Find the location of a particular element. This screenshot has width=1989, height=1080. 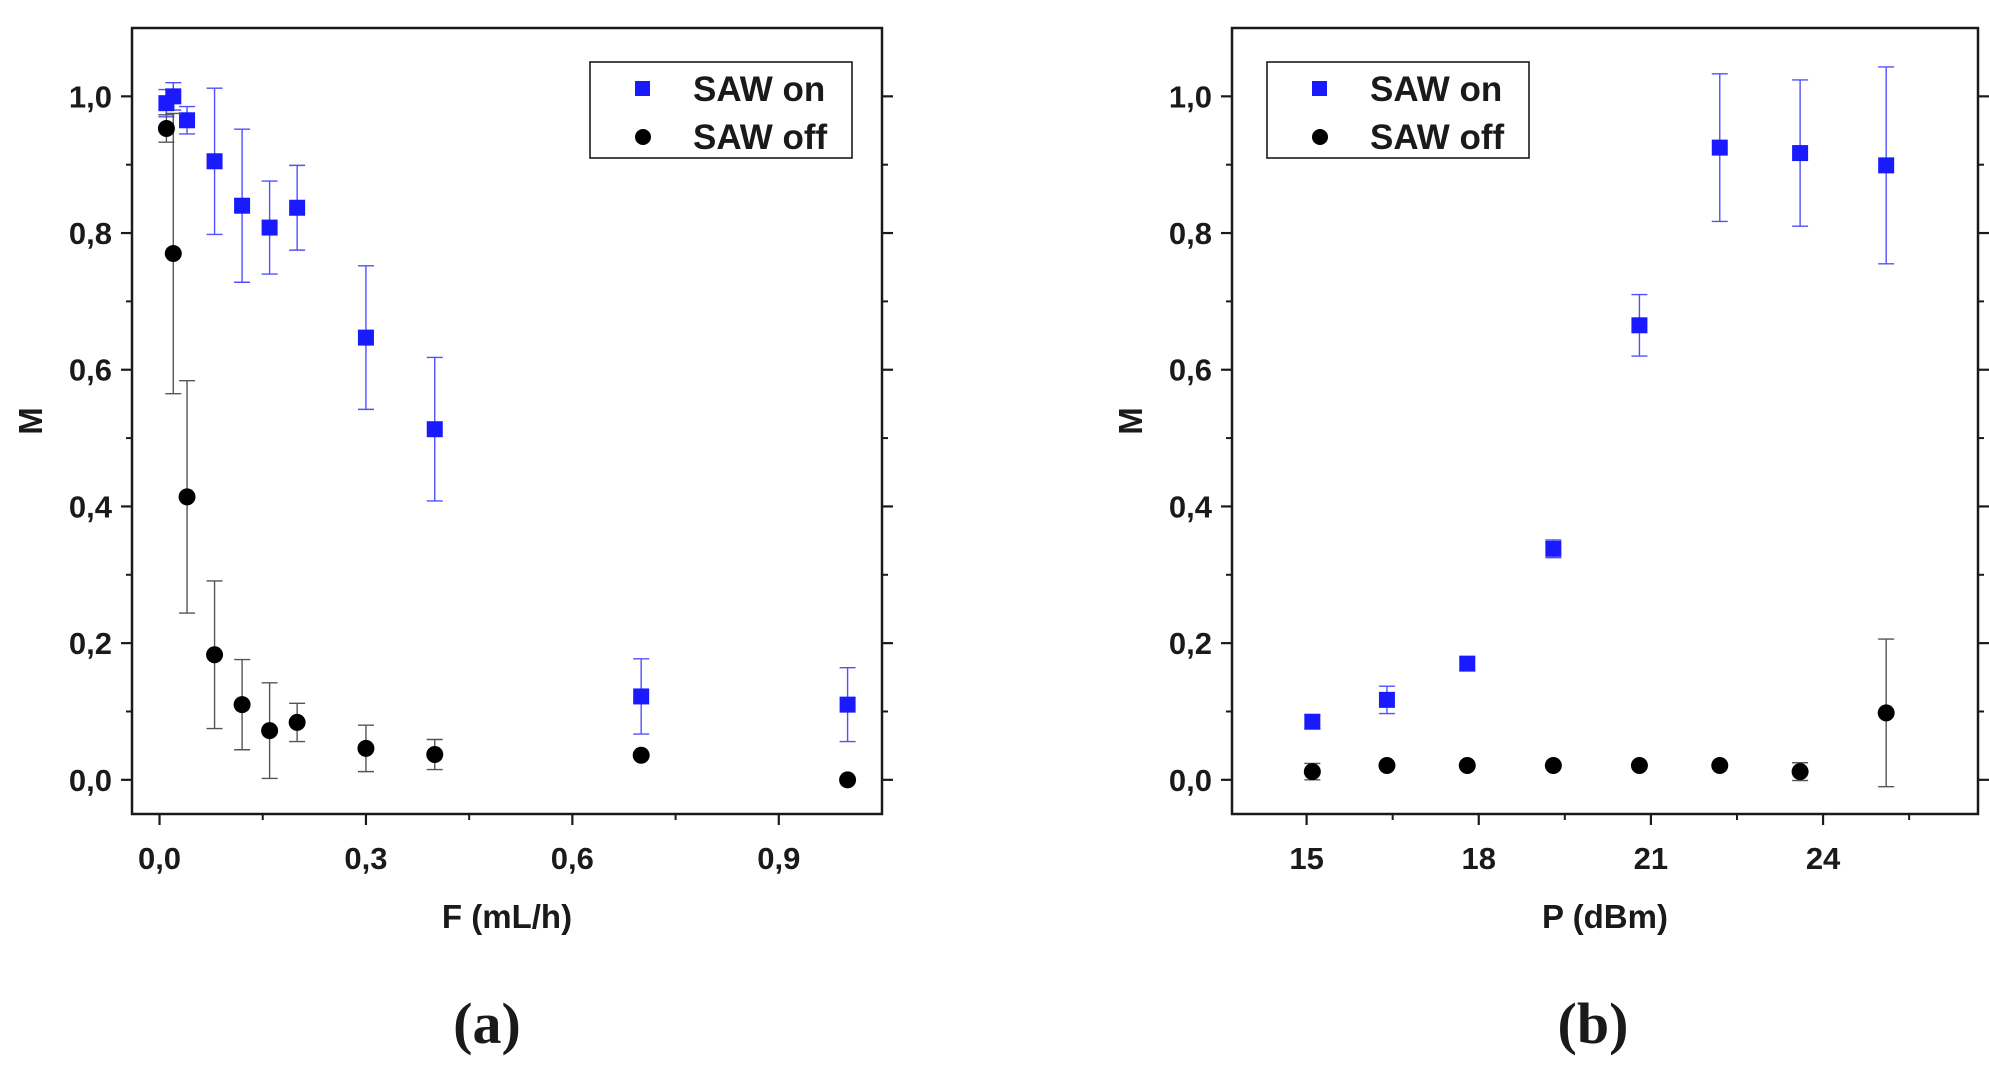

panel-a-legend-marker-saw-on is located at coordinates (642, 88).